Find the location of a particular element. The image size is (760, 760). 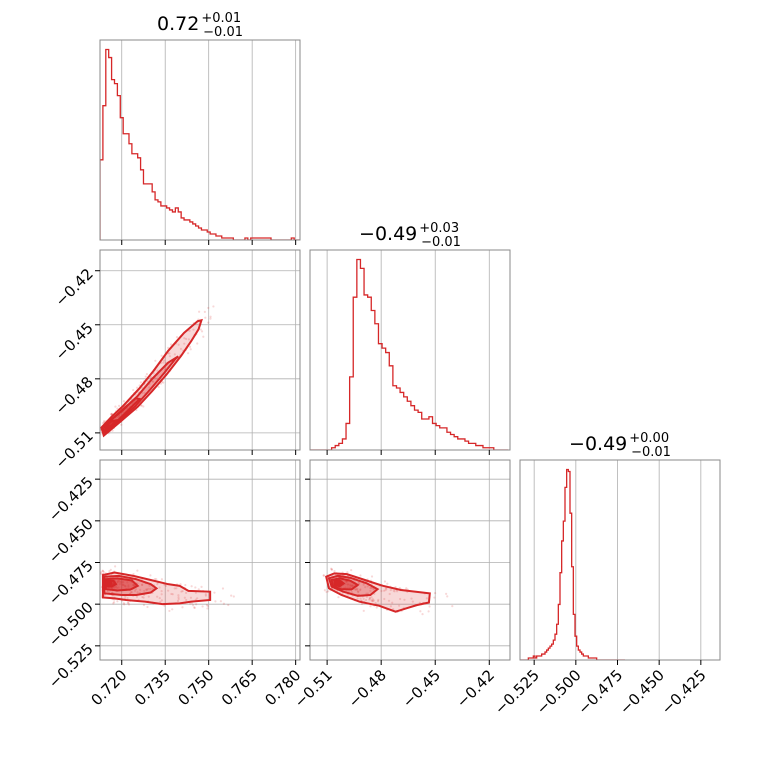

y-tick-label: −0.525 is located at coordinates (71, 666).